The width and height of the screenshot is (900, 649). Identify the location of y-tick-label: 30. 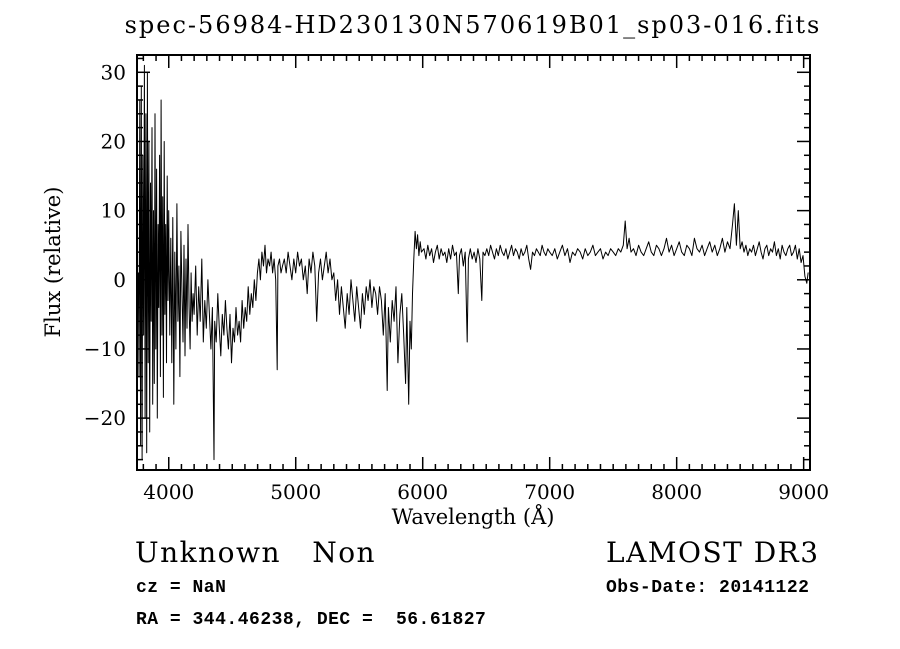
(113, 72).